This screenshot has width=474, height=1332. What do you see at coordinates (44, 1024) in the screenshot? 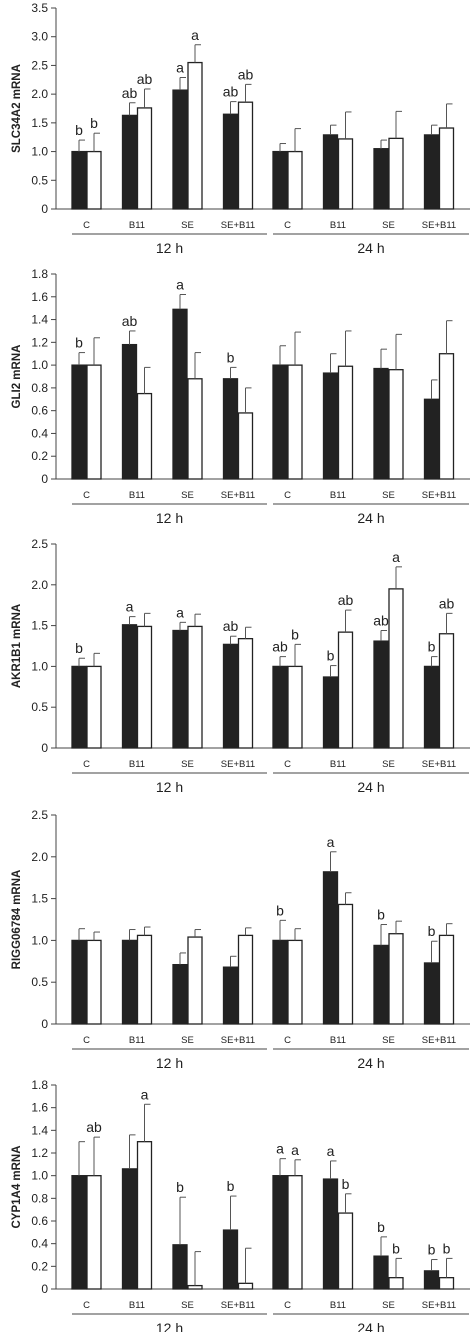
I see `y-tick-label: 0` at bounding box center [44, 1024].